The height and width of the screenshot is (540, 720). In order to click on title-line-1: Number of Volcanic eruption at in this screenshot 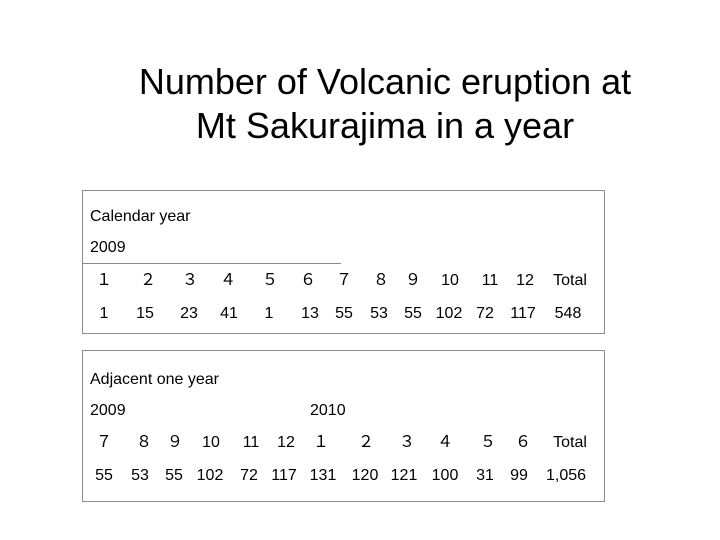, I will do `click(385, 81)`.